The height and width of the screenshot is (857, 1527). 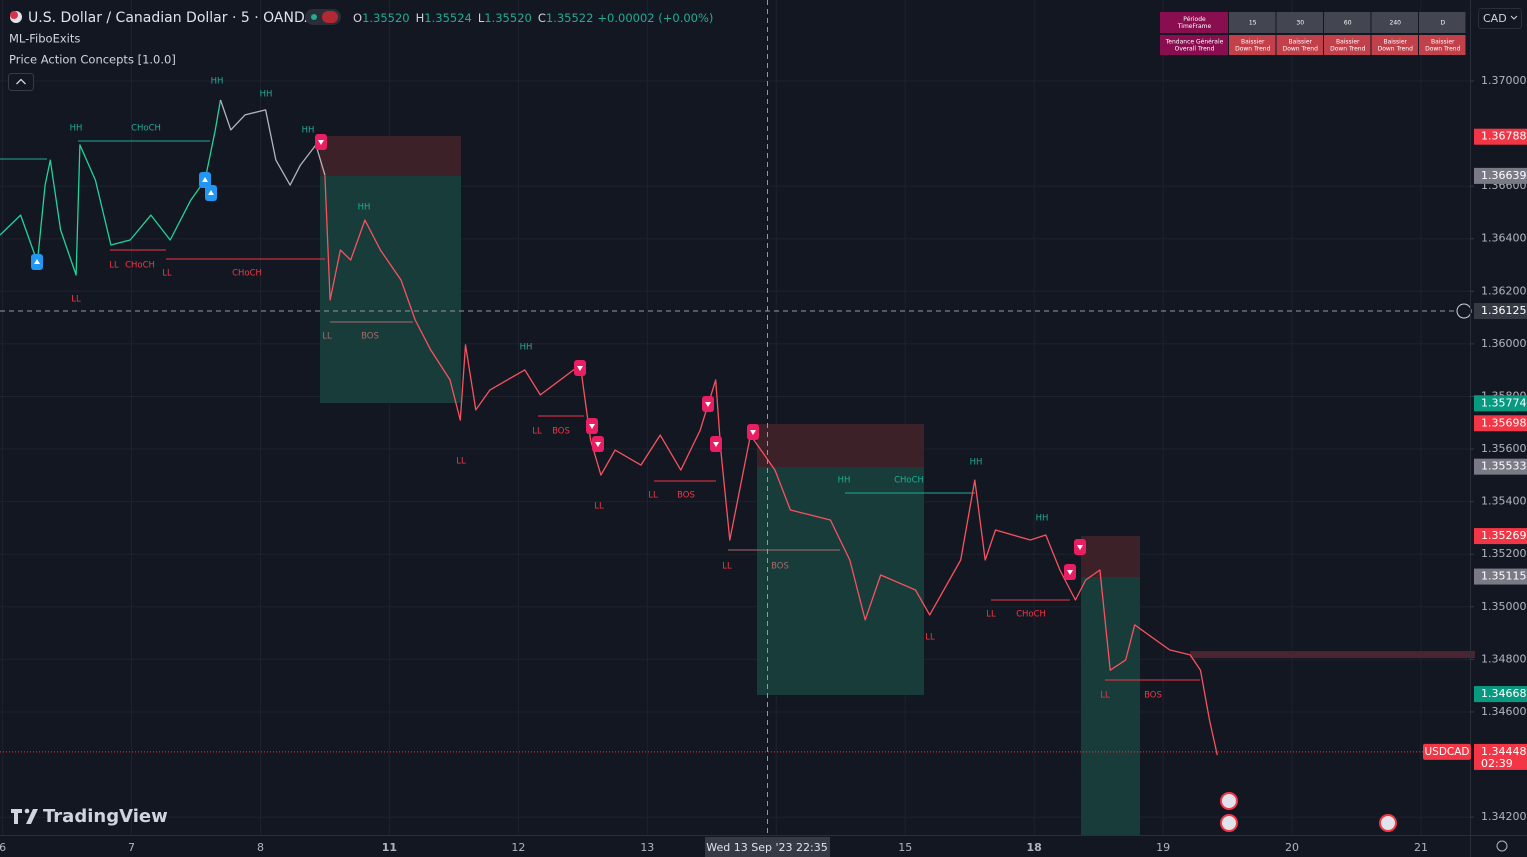 I want to click on logo-dot, so click(x=27, y=811).